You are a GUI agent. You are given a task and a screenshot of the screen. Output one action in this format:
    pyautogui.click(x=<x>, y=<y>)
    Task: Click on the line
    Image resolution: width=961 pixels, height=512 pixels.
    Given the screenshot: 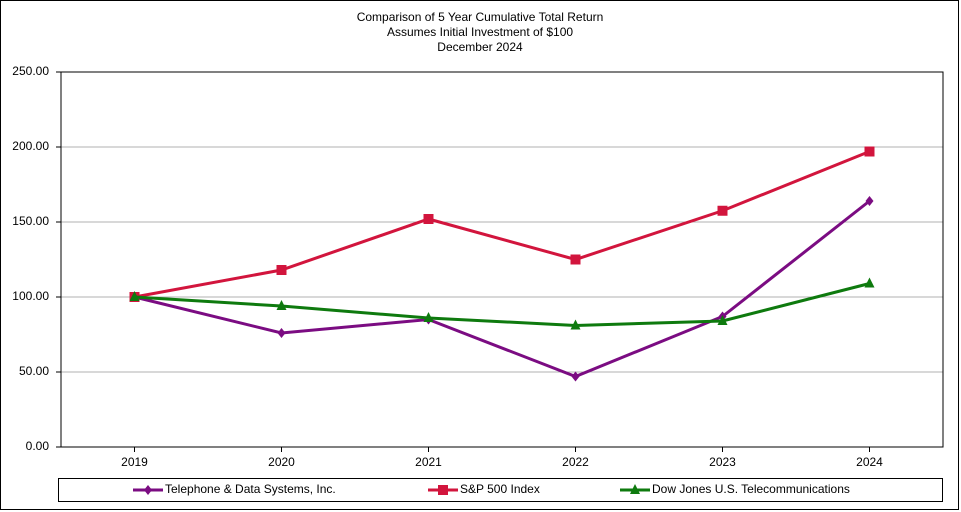 What is the action you would take?
    pyautogui.click(x=502, y=305)
    